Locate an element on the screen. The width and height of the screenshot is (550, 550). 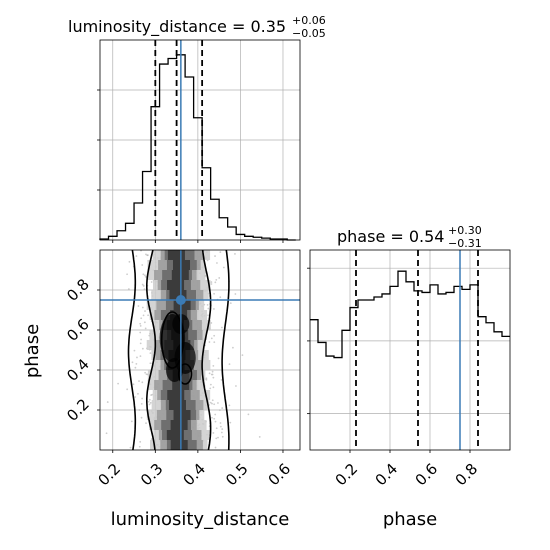
x-tick-label: 0.3 is located at coordinates (152, 475).